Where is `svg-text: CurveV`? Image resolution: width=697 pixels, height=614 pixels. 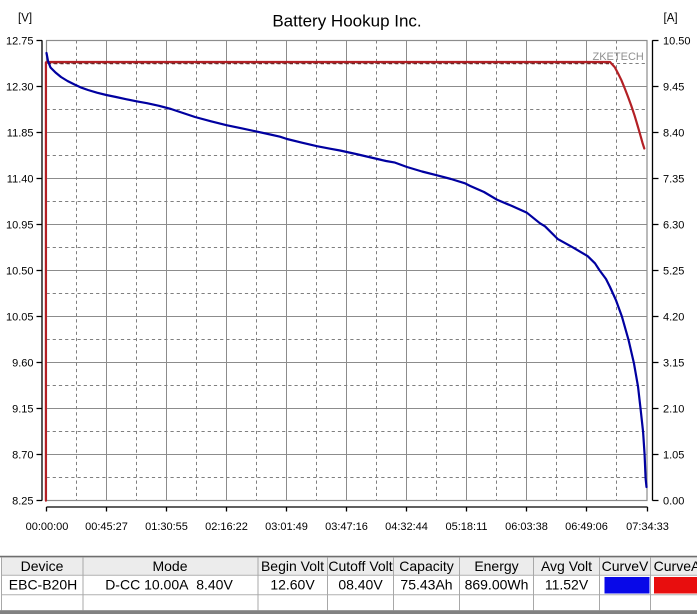
svg-text: CurveV is located at coordinates (625, 566).